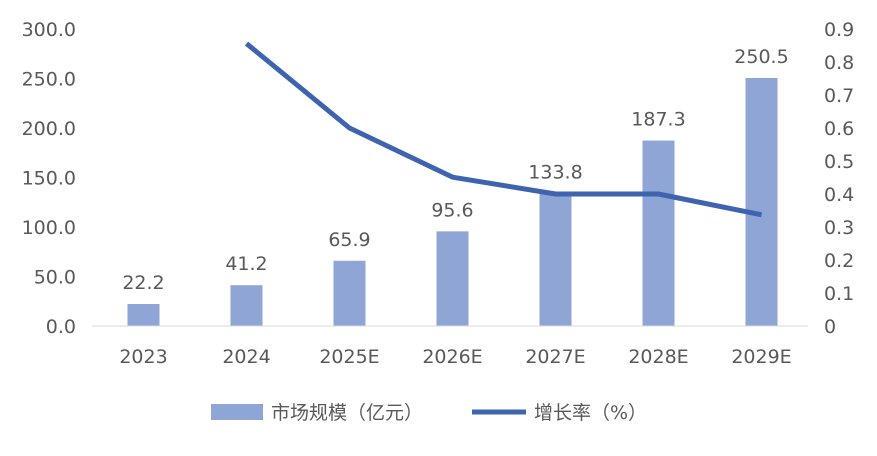 The image size is (877, 456). What do you see at coordinates (246, 264) in the screenshot?
I see `bar-data-label: 41.2` at bounding box center [246, 264].